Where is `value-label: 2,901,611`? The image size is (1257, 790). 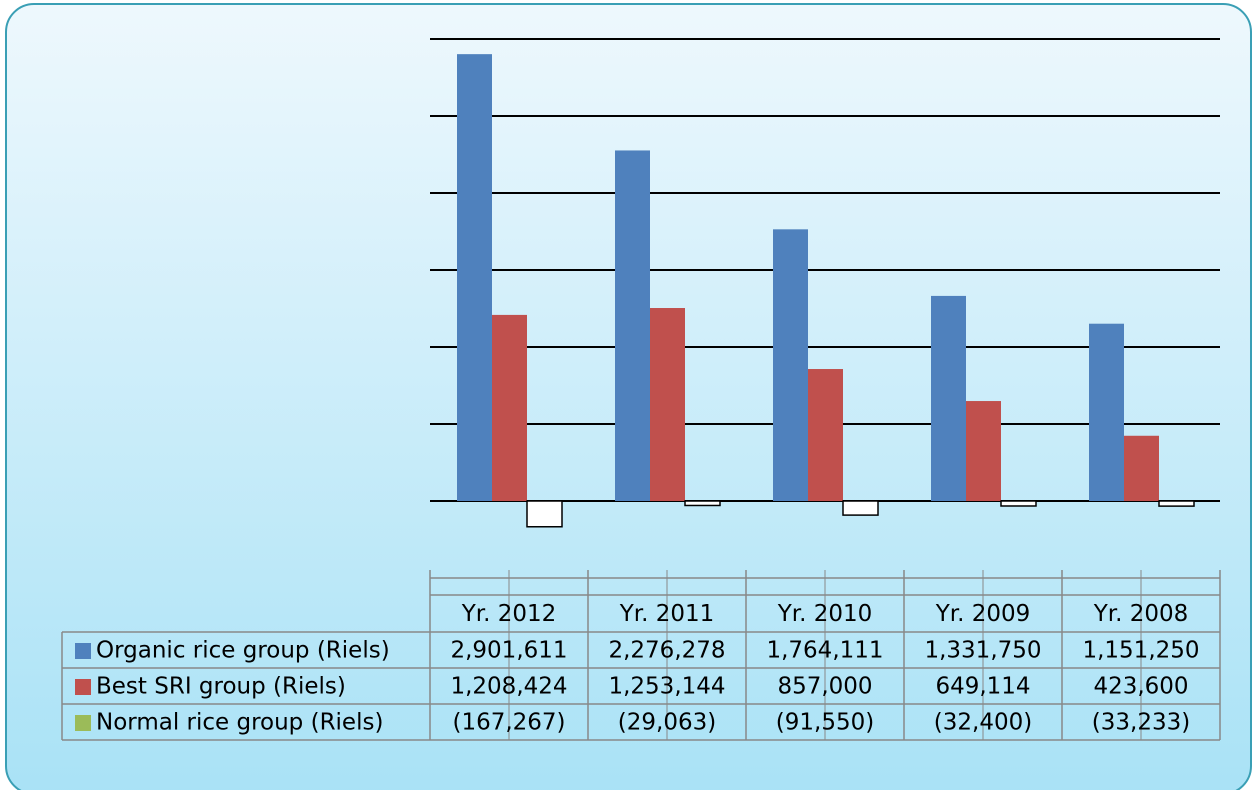
value-label: 2,901,611 is located at coordinates (508, 651).